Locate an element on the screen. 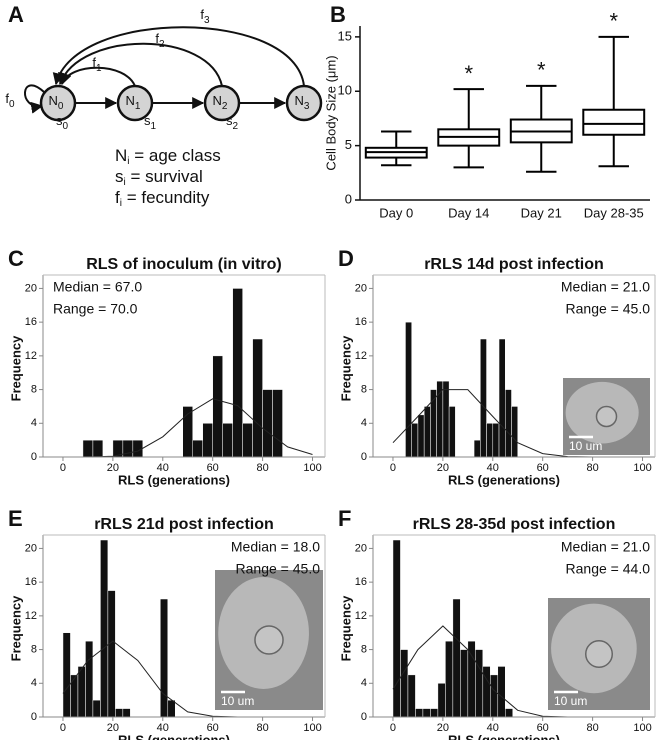  x-tick-label: Day 21 is located at coordinates (541, 212).